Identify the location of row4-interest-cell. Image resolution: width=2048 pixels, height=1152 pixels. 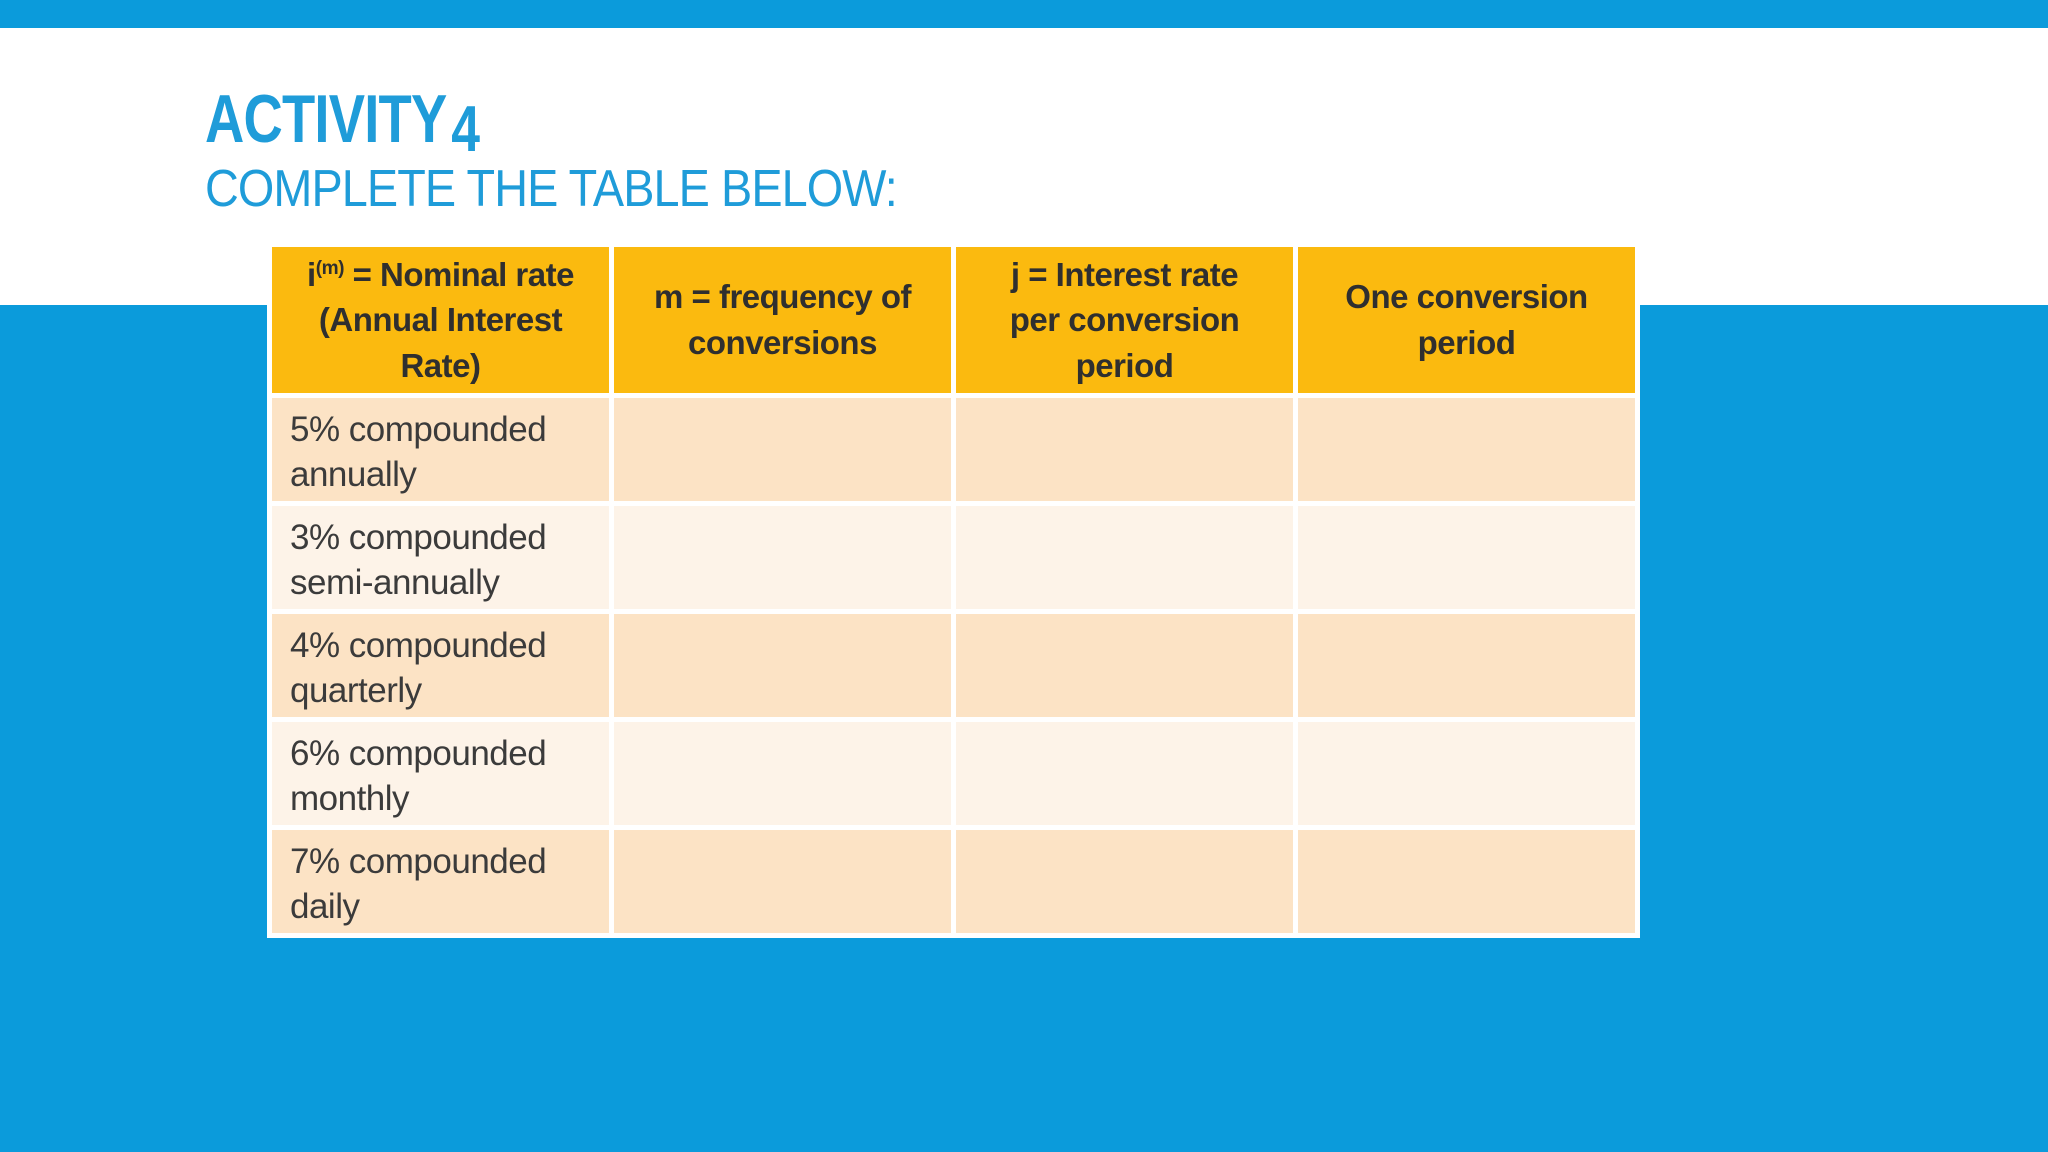
(1124, 773).